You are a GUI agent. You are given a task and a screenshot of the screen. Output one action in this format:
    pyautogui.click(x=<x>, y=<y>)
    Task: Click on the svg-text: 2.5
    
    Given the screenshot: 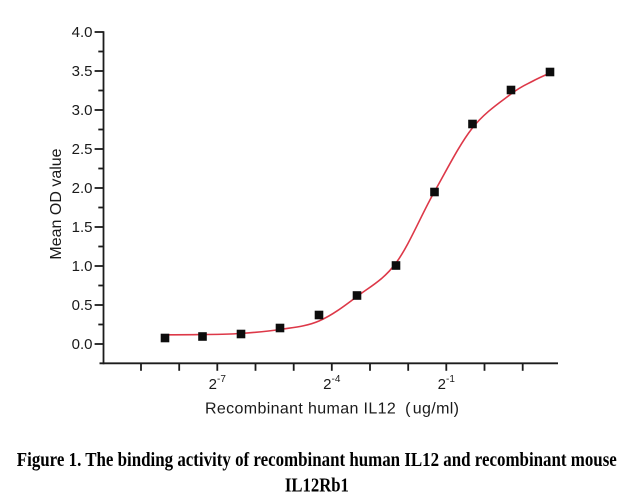 What is the action you would take?
    pyautogui.click(x=82, y=149)
    